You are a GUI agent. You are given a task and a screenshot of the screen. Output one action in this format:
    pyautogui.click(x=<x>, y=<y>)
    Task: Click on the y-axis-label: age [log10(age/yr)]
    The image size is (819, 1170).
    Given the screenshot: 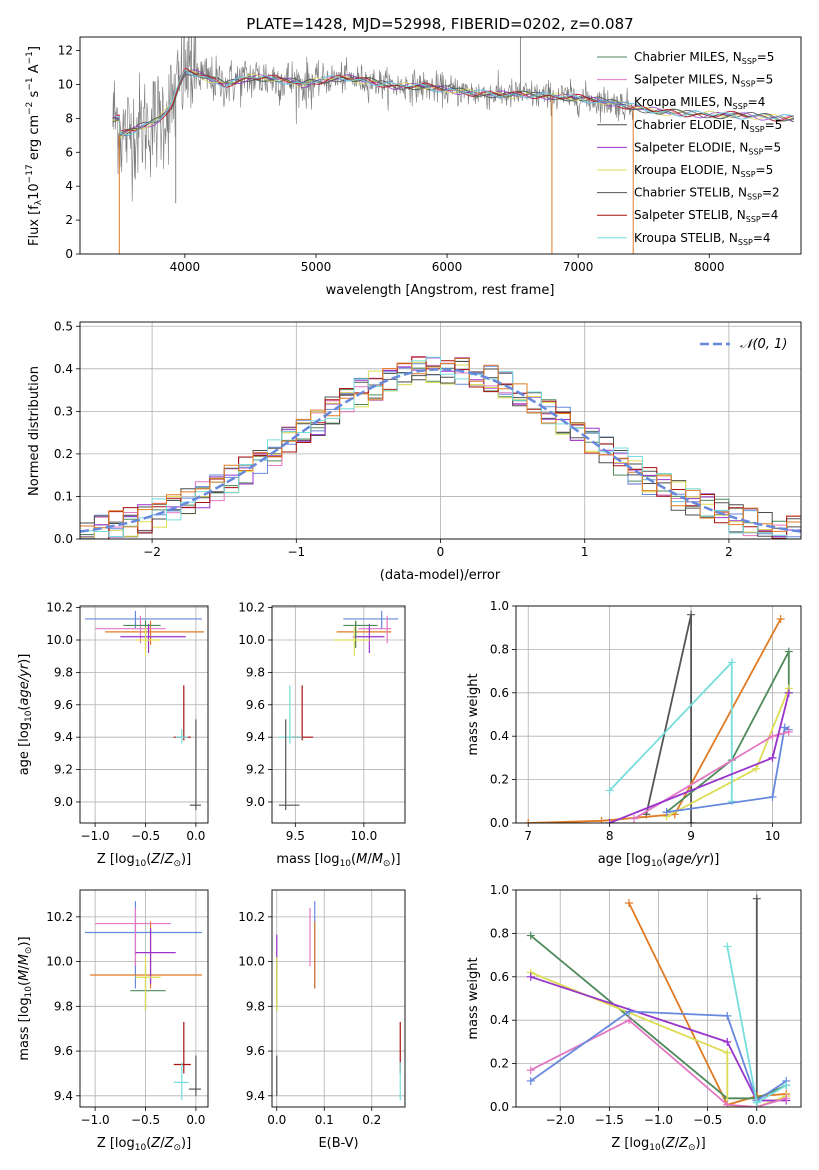 What is the action you would take?
    pyautogui.click(x=25, y=715)
    